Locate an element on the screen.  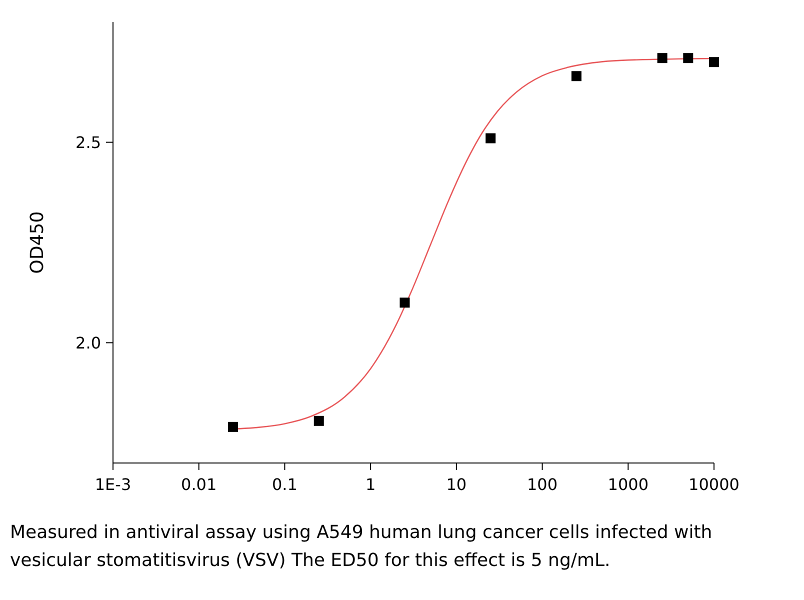
y-tick-label: 2.5 is located at coordinates (88, 142).